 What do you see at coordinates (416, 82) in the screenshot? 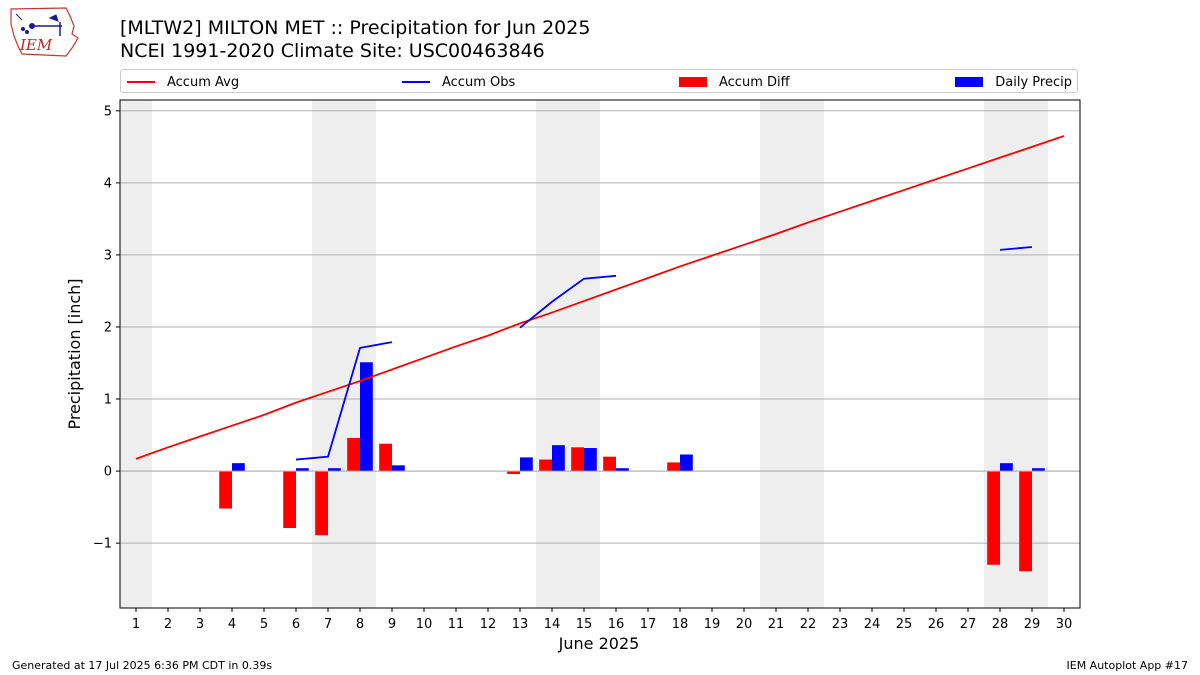
I see `legend-swatch-accum-obs` at bounding box center [416, 82].